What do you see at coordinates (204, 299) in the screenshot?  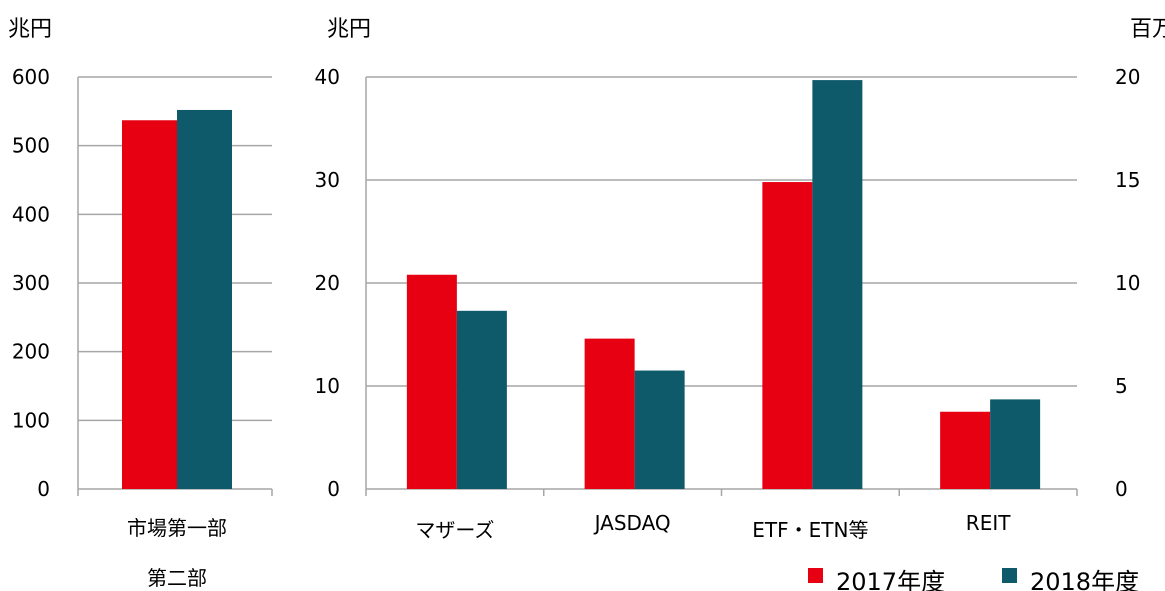 I see `bar-dai1-2018` at bounding box center [204, 299].